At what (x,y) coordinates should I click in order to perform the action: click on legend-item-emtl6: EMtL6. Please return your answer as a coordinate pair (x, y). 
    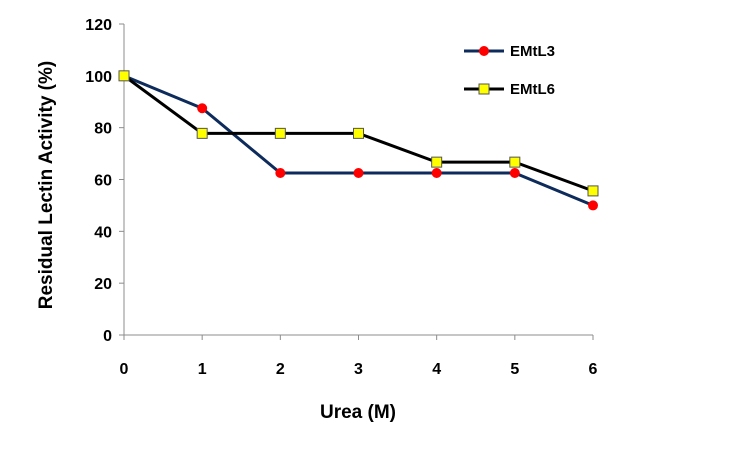
    Looking at the image, I should click on (509, 89).